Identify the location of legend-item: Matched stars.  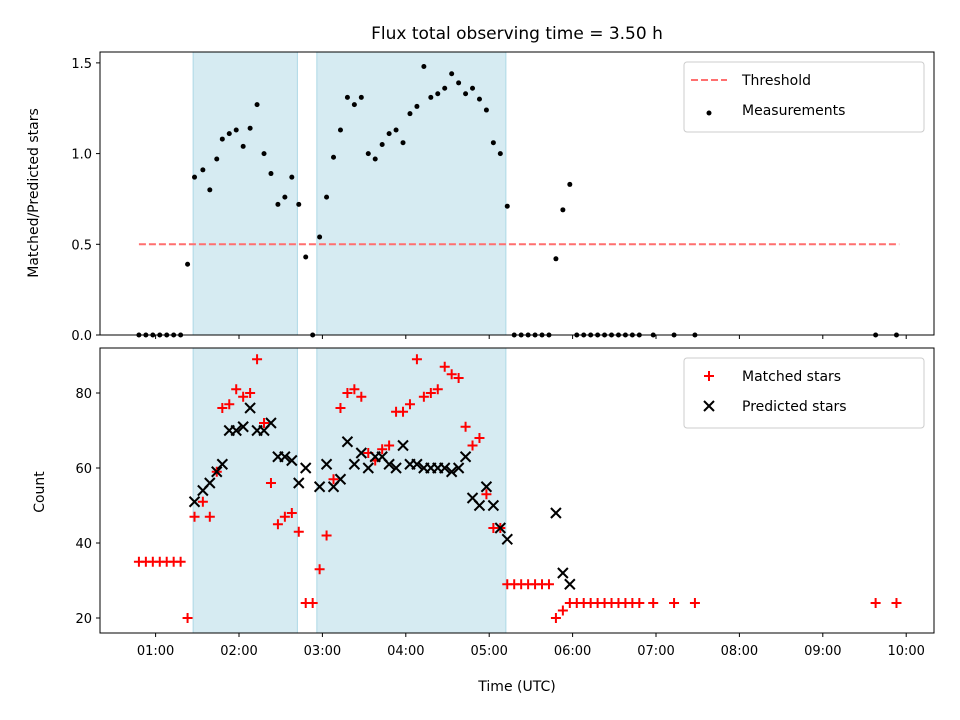
(772, 377).